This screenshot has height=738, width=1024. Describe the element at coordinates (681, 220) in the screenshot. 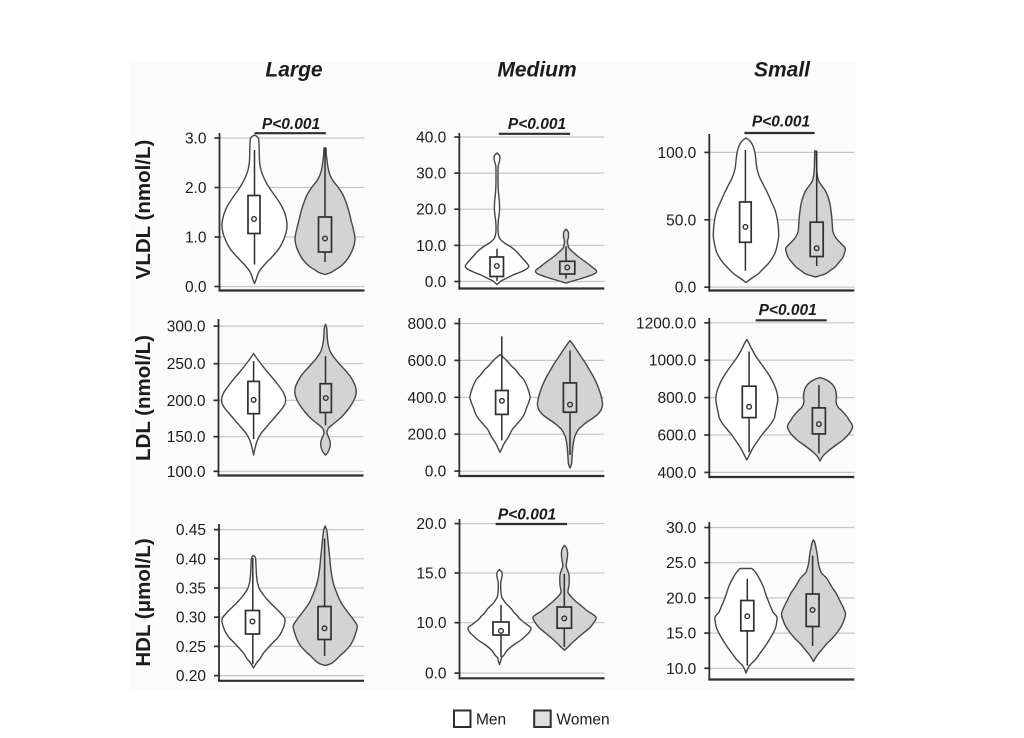

I see `svg-text: 50.0` at that location.